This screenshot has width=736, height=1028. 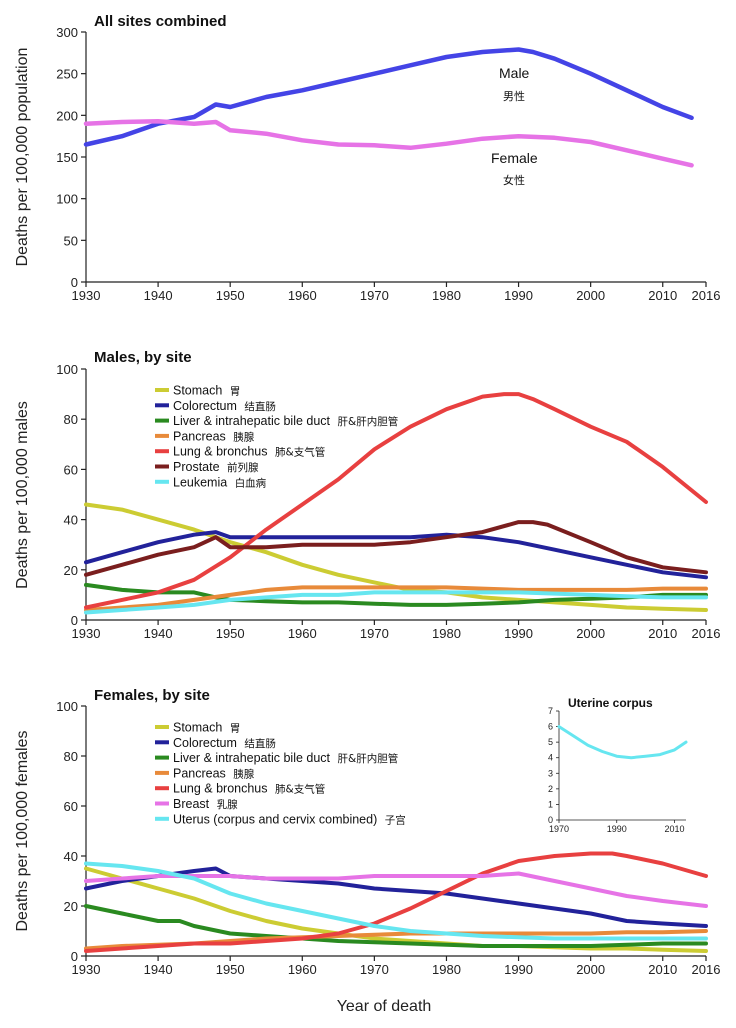 I want to click on inset-title: Uterine corpus, so click(x=610, y=703).